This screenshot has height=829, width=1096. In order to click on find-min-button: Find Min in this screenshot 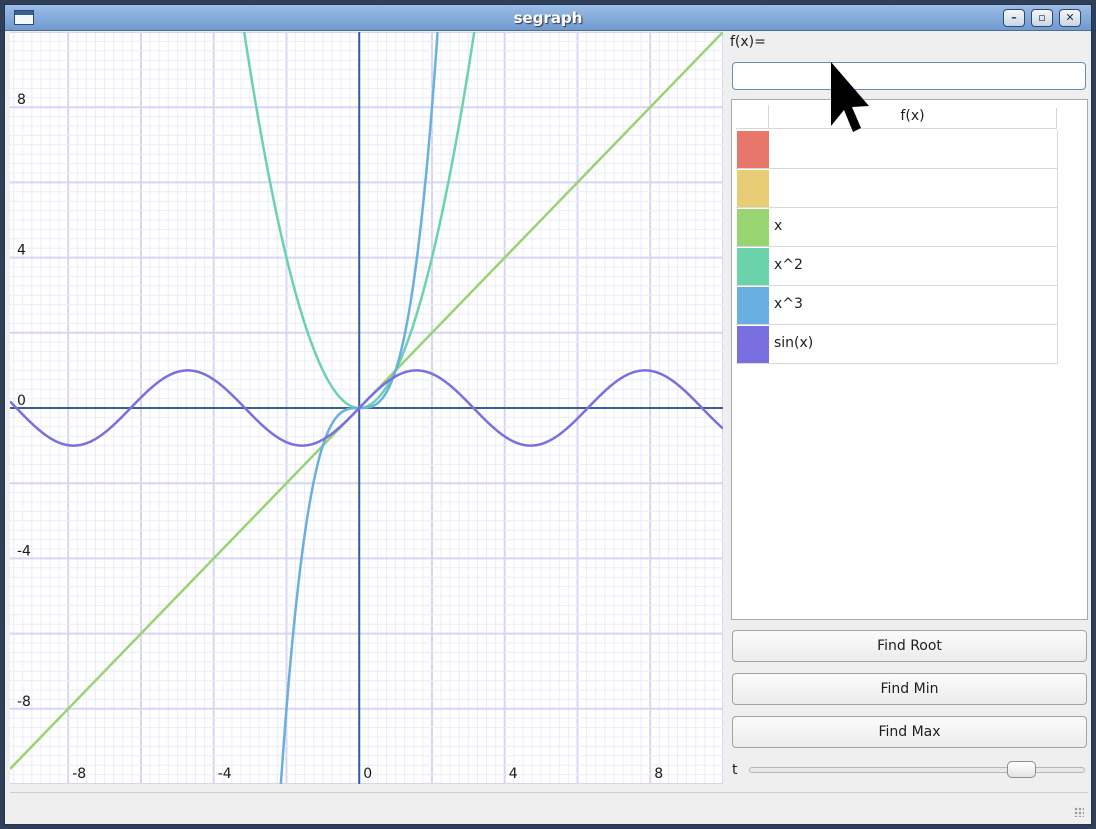, I will do `click(909, 689)`.